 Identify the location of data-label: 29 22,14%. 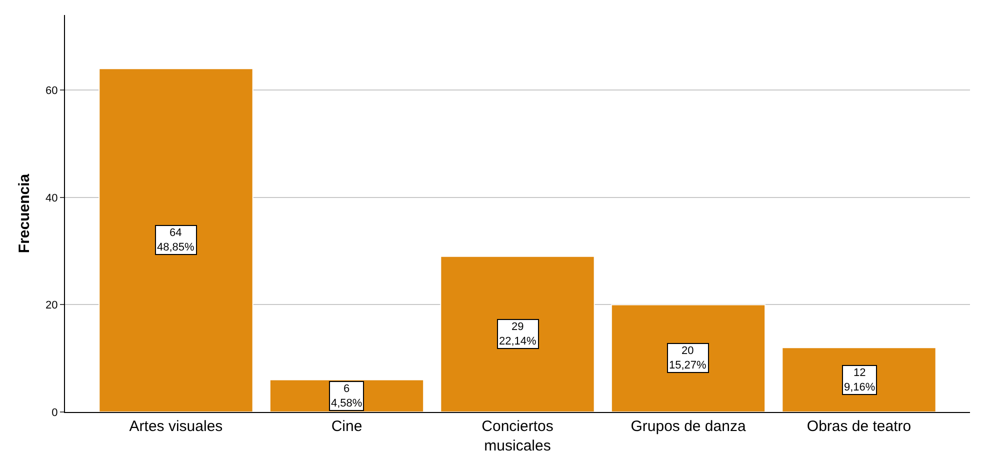
(518, 334).